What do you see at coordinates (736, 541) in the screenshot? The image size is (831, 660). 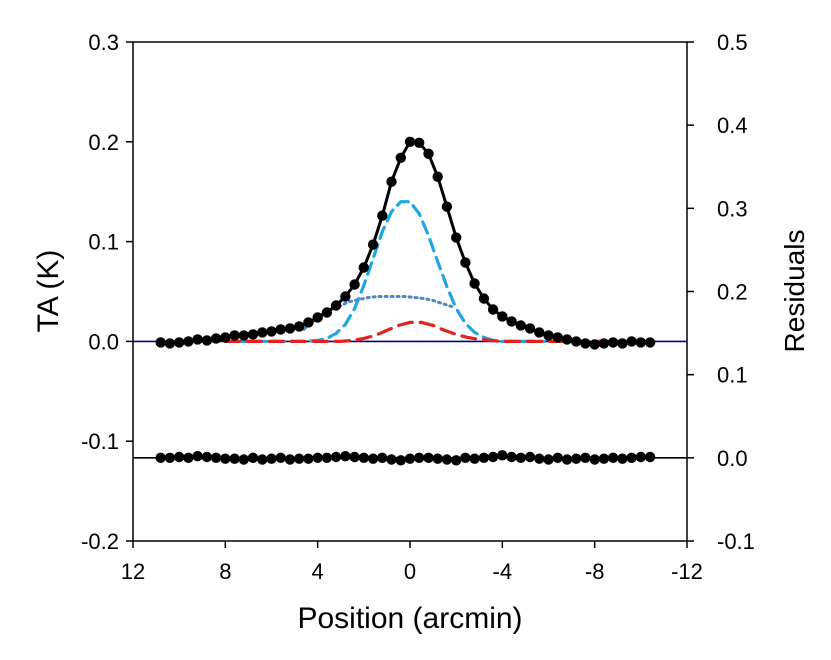 I see `y2-tick-label: -0.1` at bounding box center [736, 541].